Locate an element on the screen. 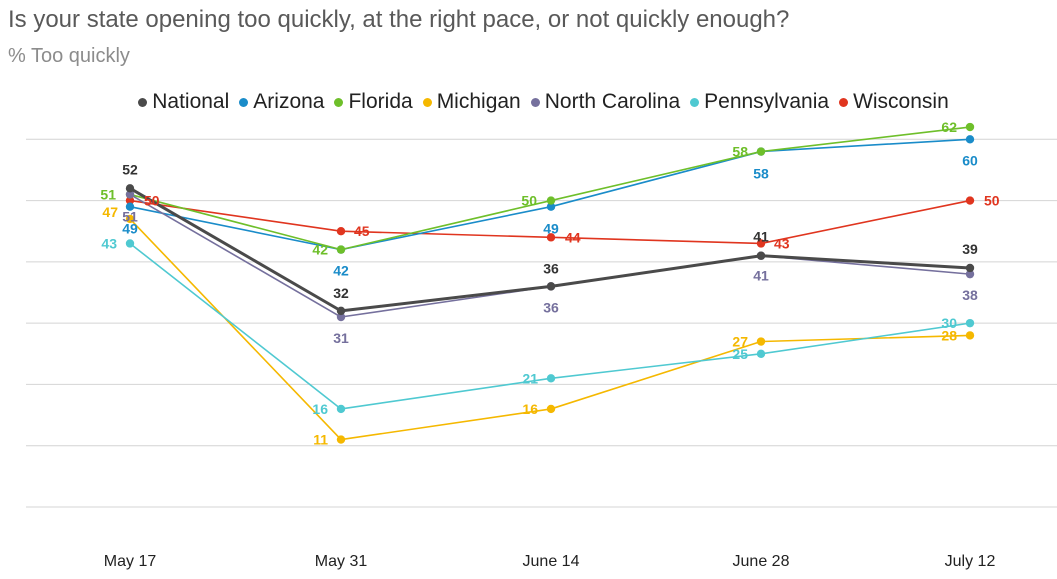  data-label-florida: 50 is located at coordinates (529, 201).